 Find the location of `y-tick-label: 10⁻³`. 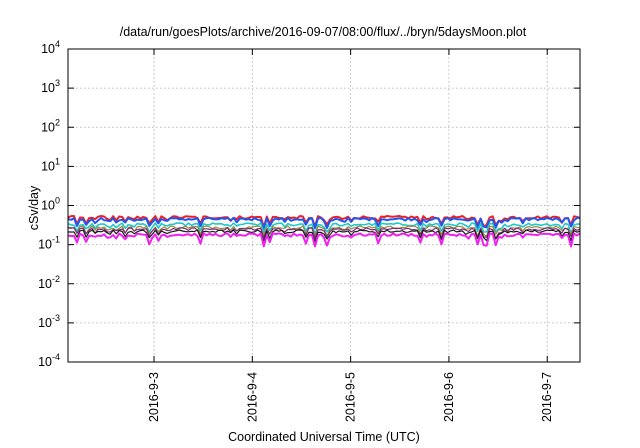

y-tick-label: 10⁻³ is located at coordinates (49, 321).